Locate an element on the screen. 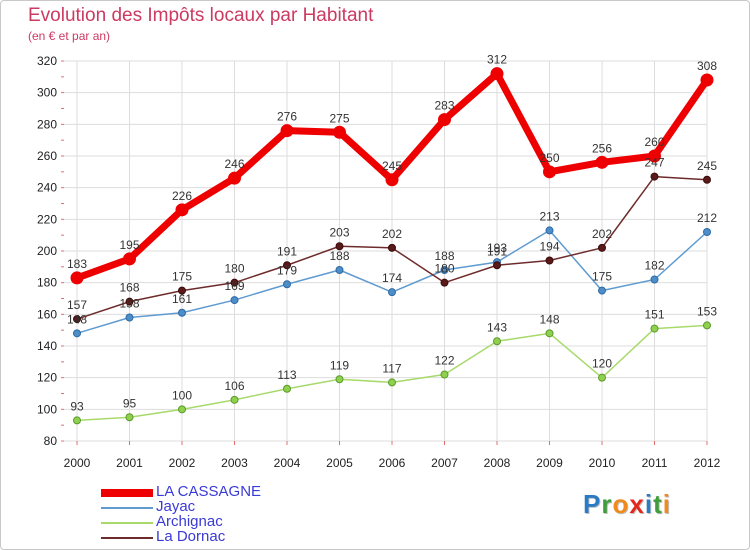 Image resolution: width=750 pixels, height=550 pixels. data-label: 161 is located at coordinates (182, 299).